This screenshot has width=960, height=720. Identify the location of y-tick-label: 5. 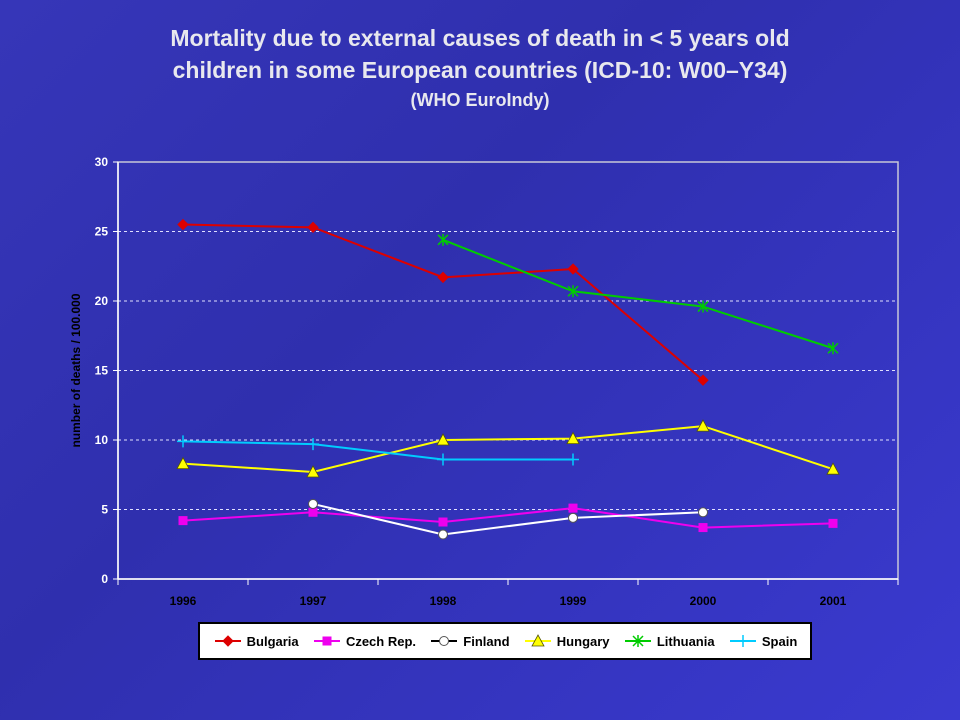
(104, 510).